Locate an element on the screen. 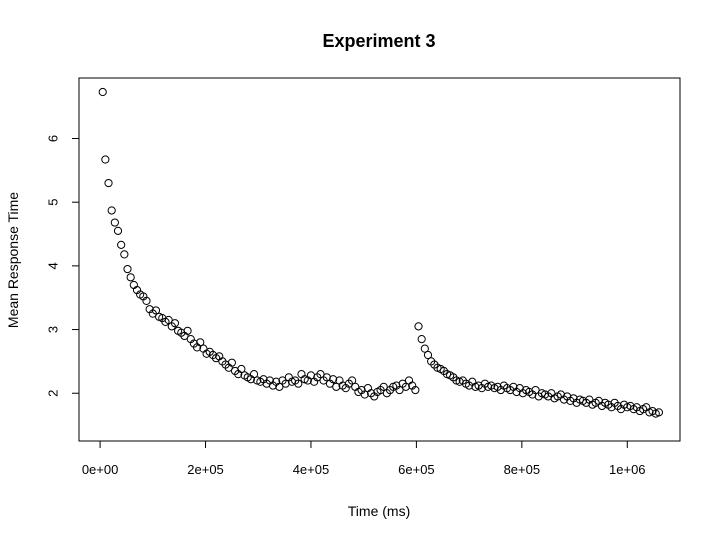  y-tick-label: 5 is located at coordinates (52, 202).